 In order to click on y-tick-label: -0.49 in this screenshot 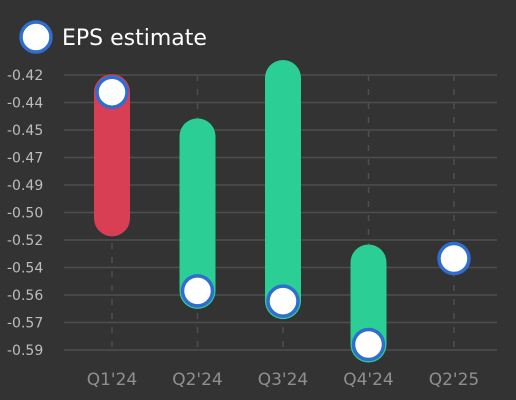, I will do `click(25, 186)`.